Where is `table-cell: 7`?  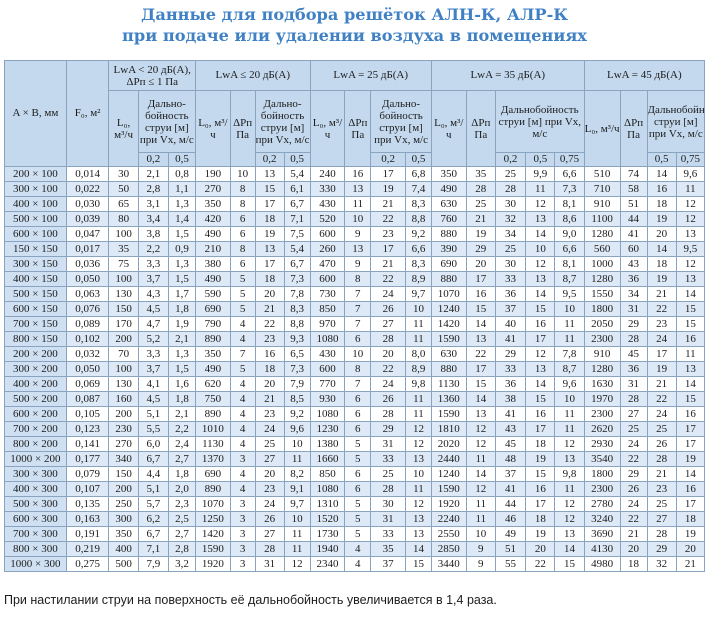
table-cell: 7 is located at coordinates (358, 384).